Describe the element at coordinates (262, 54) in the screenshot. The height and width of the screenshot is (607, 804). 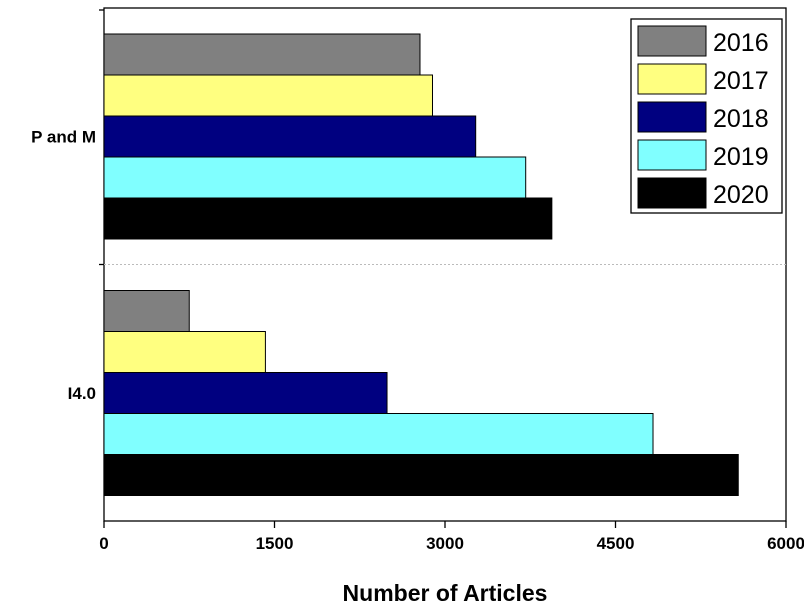
I see `bar-2016-p-and-m` at that location.